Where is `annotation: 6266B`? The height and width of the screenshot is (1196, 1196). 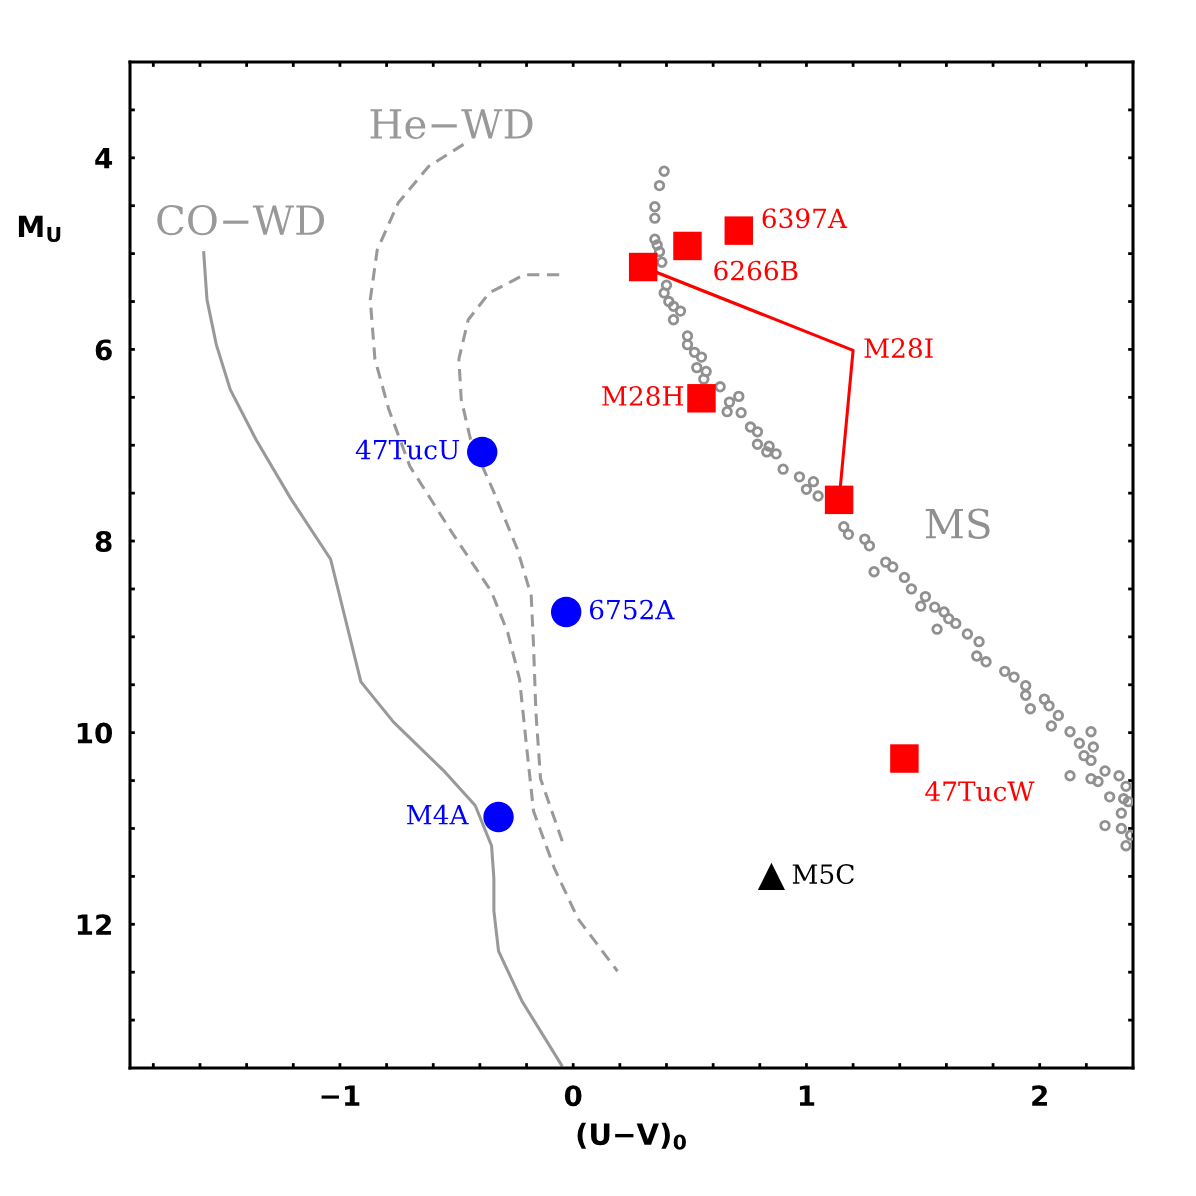
annotation: 6266B is located at coordinates (756, 270).